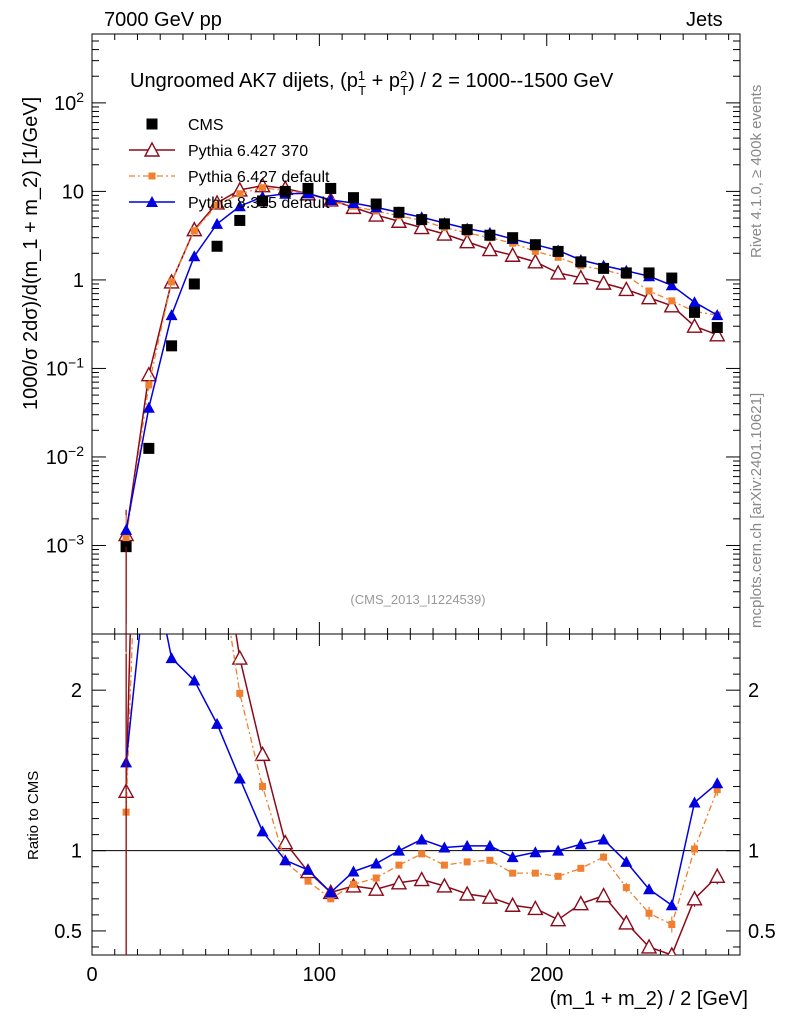 The height and width of the screenshot is (1024, 786). I want to click on legend-marker-p8, so click(152, 201).